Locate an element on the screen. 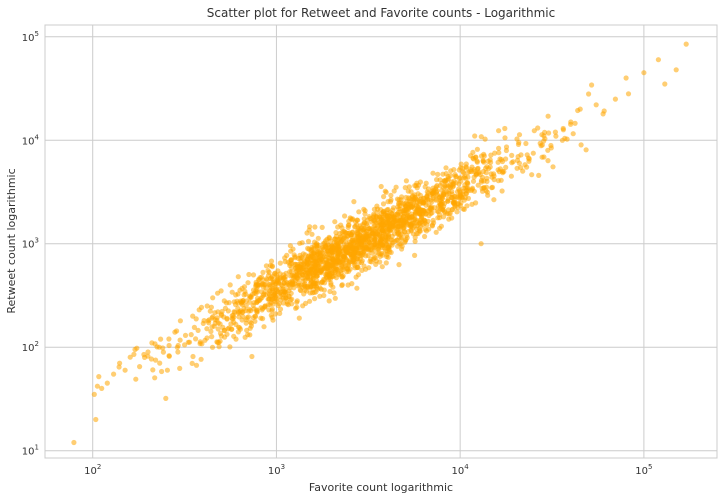 The image size is (723, 500). x-tick-label: 103 is located at coordinates (276, 470).